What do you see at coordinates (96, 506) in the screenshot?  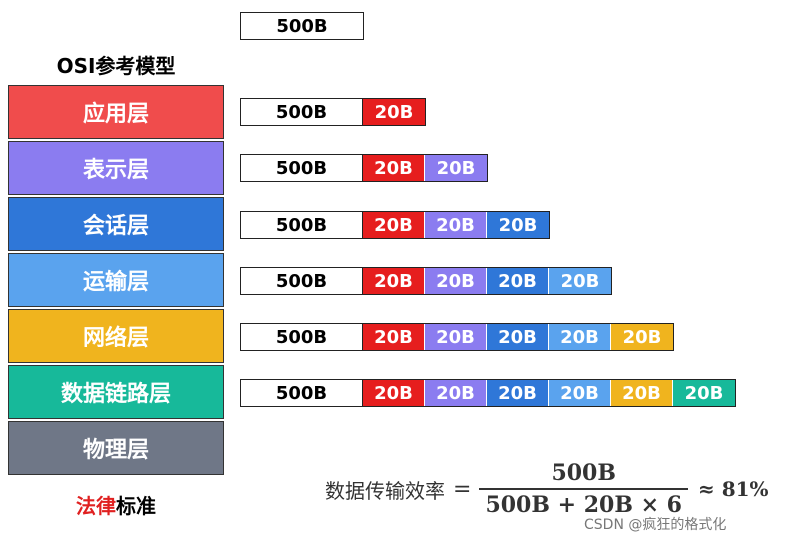 I see `footer-red-text: 法律` at bounding box center [96, 506].